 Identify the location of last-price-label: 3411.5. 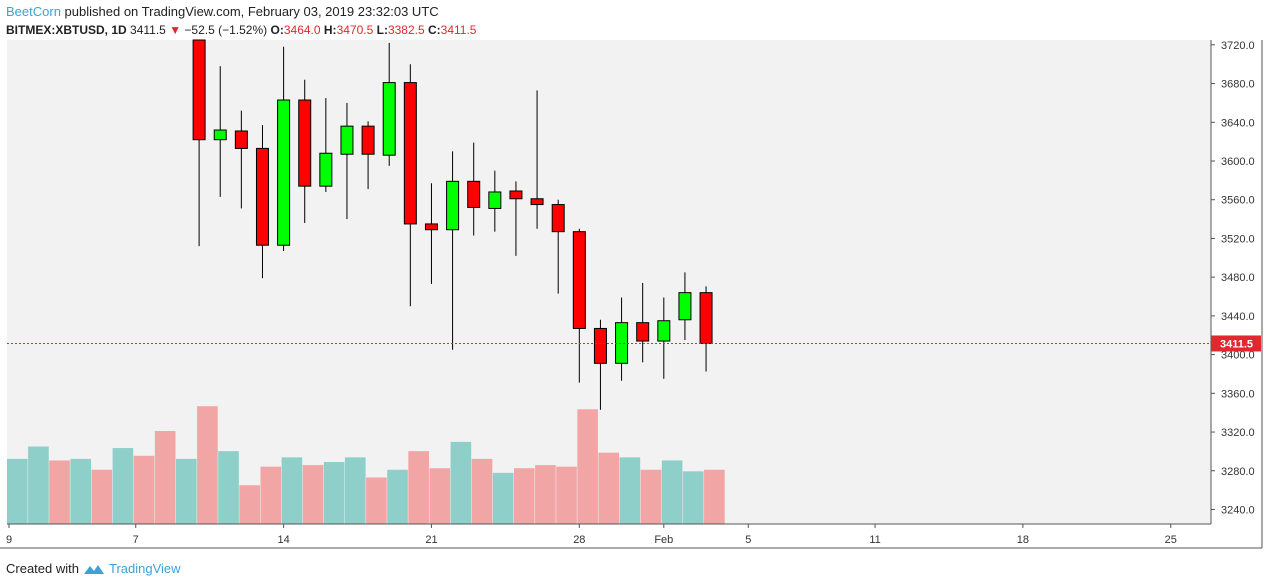
(148, 30).